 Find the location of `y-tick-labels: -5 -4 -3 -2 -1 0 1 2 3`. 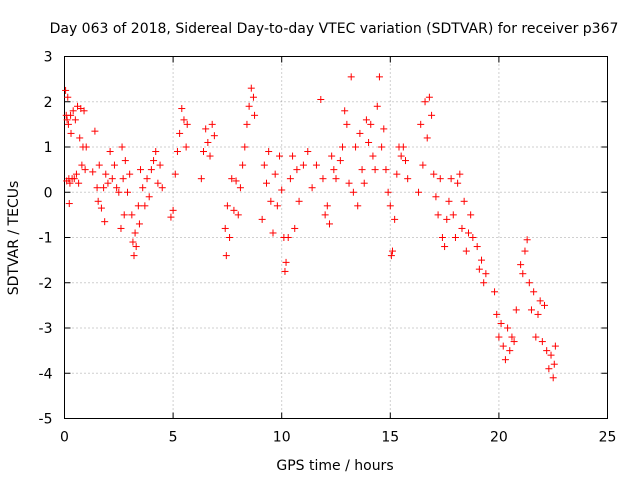

y-tick-labels: -5 -4 -3 -2 -1 0 1 2 3 is located at coordinates (46, 239).